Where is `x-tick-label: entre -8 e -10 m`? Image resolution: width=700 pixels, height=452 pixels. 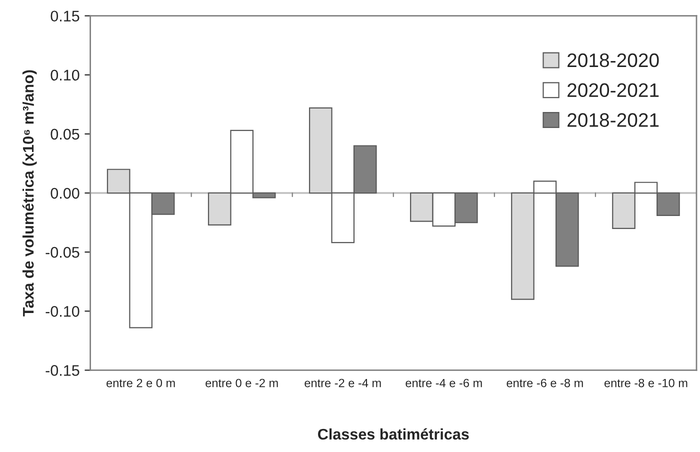 x-tick-label: entre -8 e -10 m is located at coordinates (646, 383).